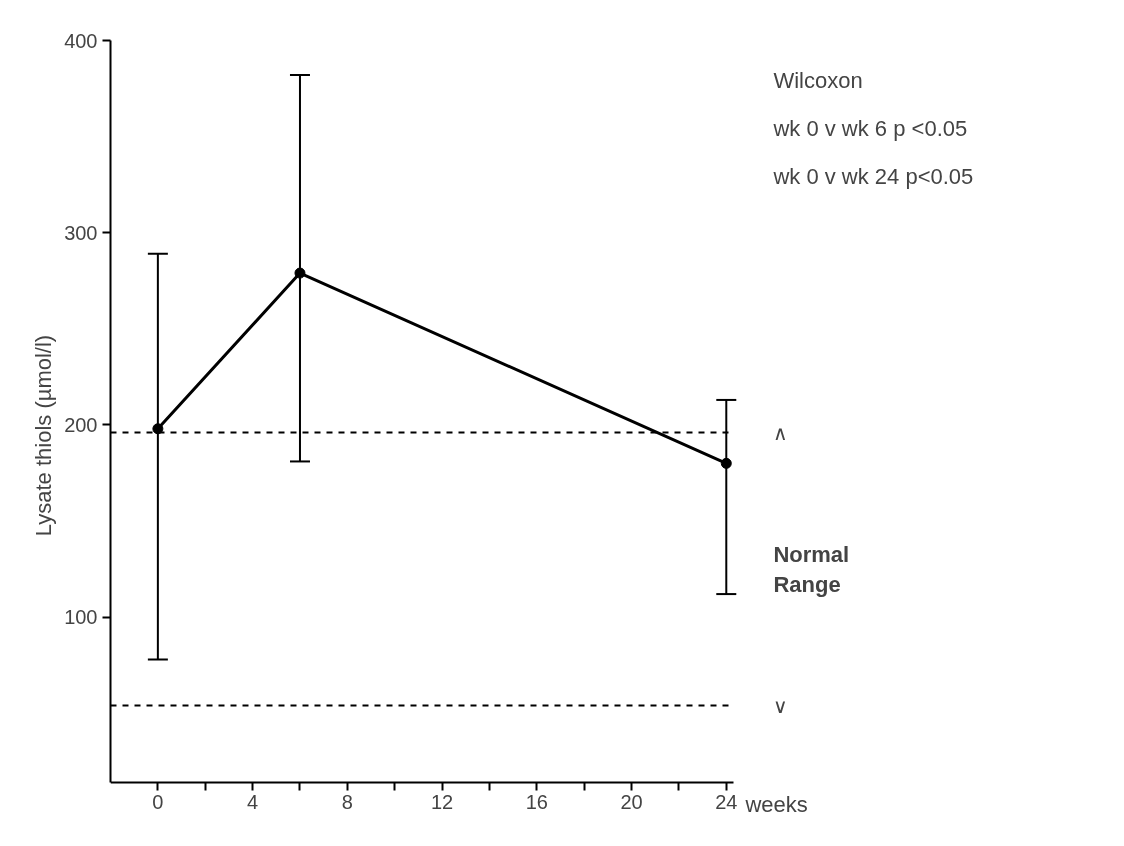 This screenshot has height=846, width=1124. Describe the element at coordinates (811, 569) in the screenshot. I see `text: Normal Range` at that location.